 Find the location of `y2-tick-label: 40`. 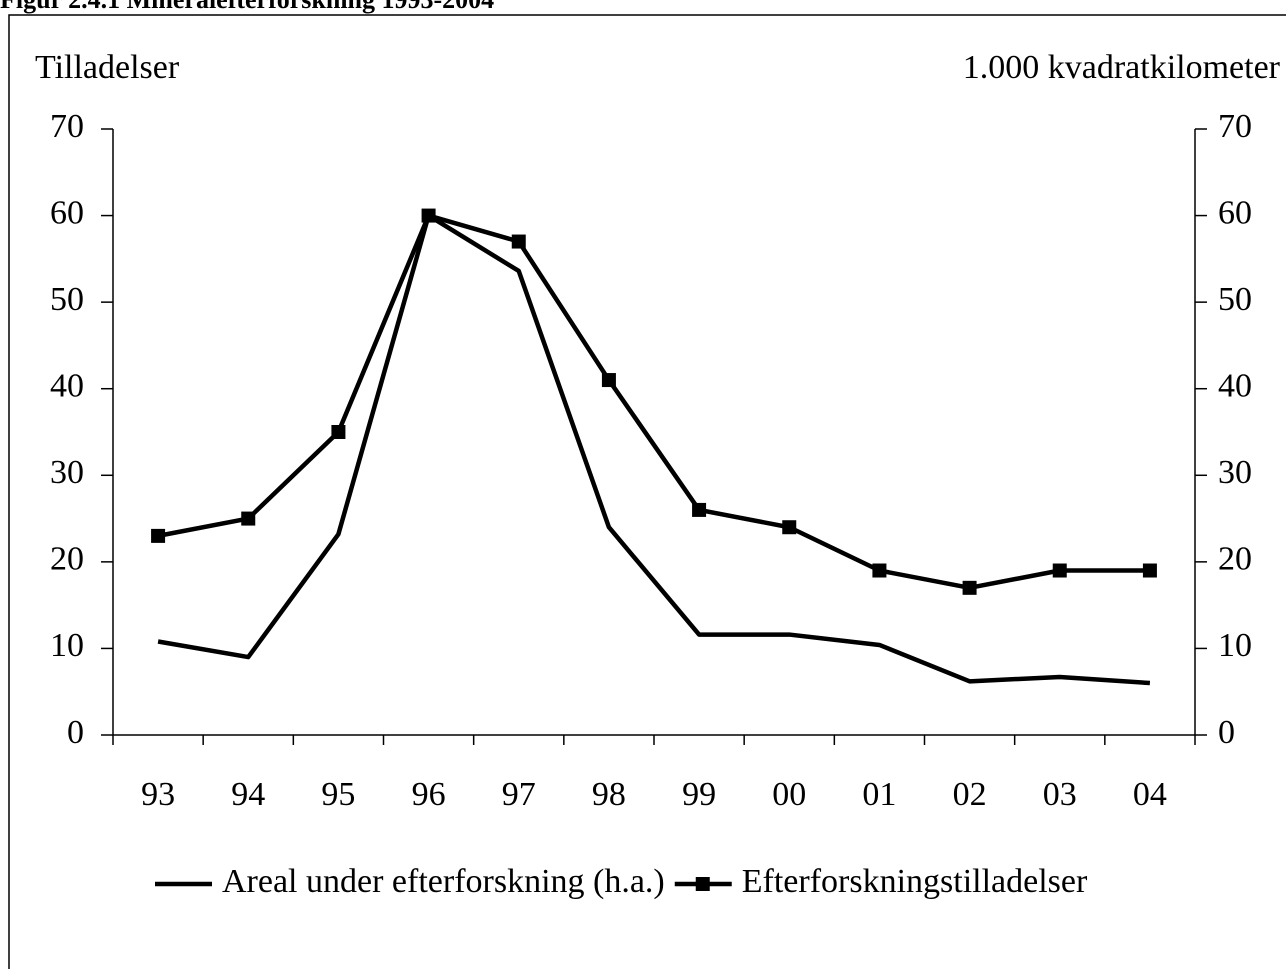

y2-tick-label: 40 is located at coordinates (1235, 386).